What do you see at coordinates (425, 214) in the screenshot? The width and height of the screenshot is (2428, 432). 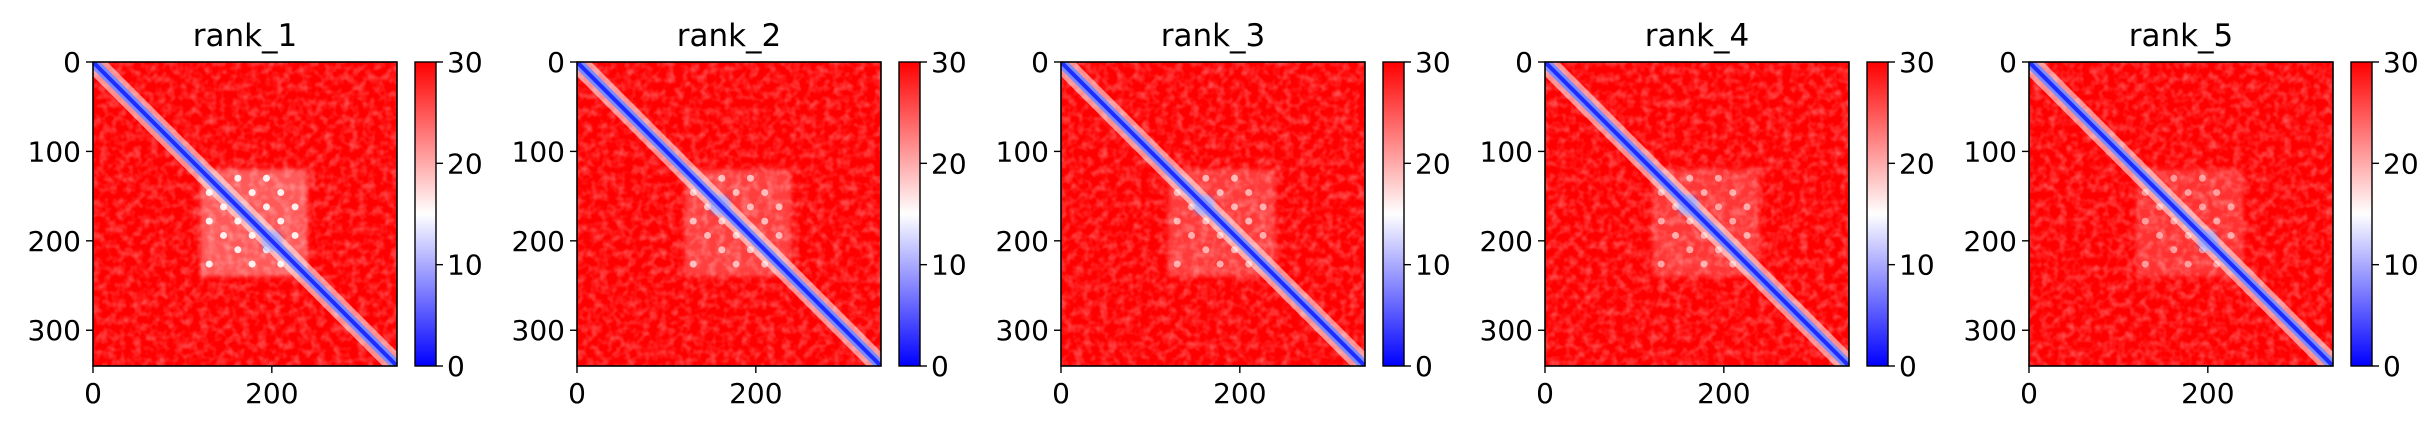 I see `colorbar-gradient` at bounding box center [425, 214].